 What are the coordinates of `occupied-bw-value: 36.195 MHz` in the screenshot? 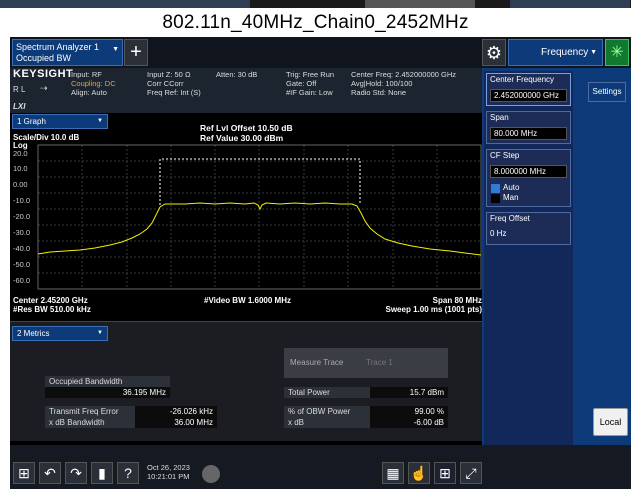 It's located at (107, 392).